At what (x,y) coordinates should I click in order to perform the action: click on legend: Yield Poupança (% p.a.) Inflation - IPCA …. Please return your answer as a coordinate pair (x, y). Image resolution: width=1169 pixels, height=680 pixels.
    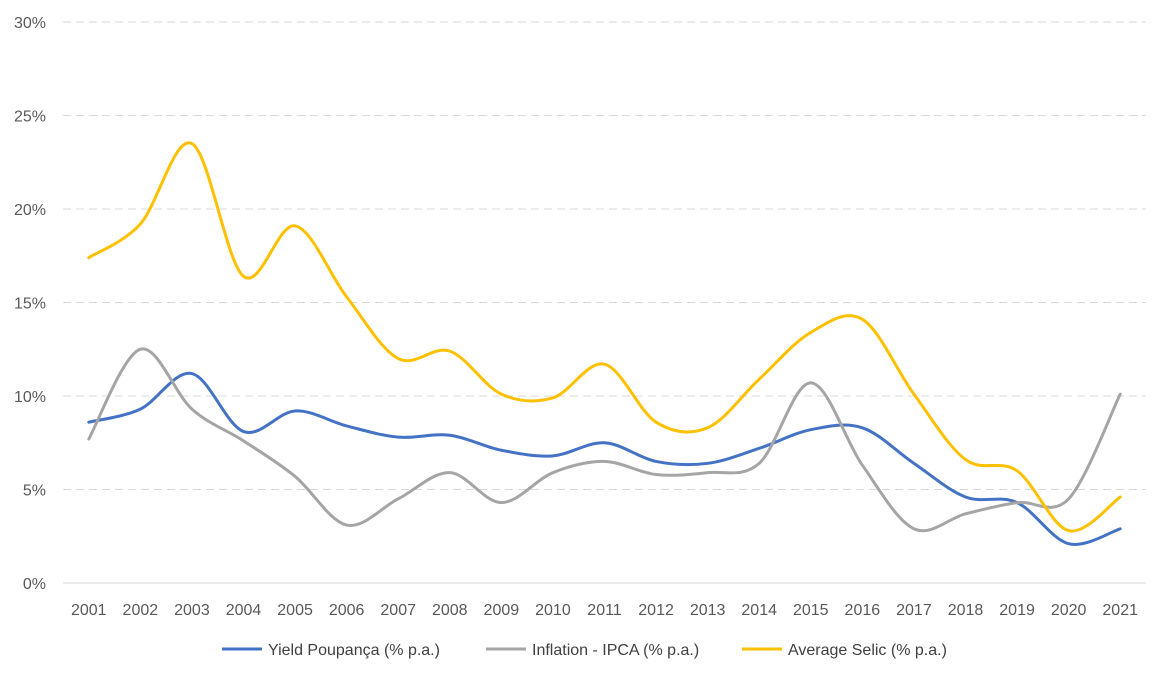
    Looking at the image, I should click on (584, 650).